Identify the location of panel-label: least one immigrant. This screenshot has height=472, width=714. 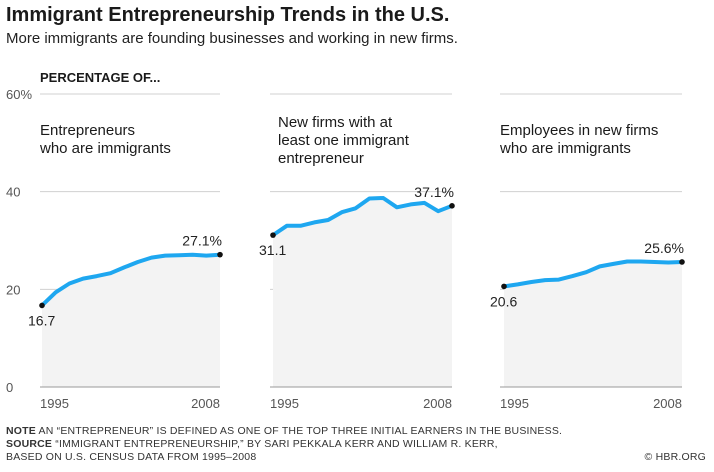
(344, 140).